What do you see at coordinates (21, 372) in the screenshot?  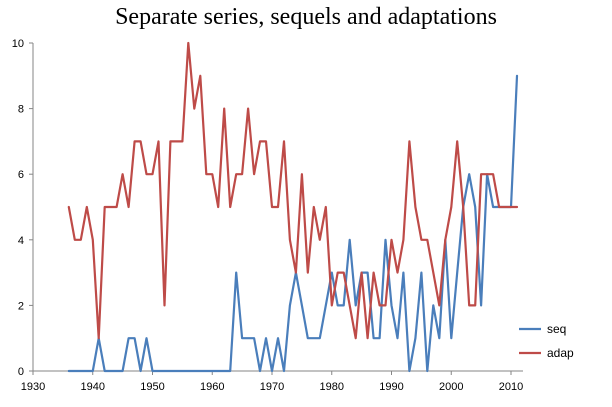 I see `y-tick-label: 0` at bounding box center [21, 372].